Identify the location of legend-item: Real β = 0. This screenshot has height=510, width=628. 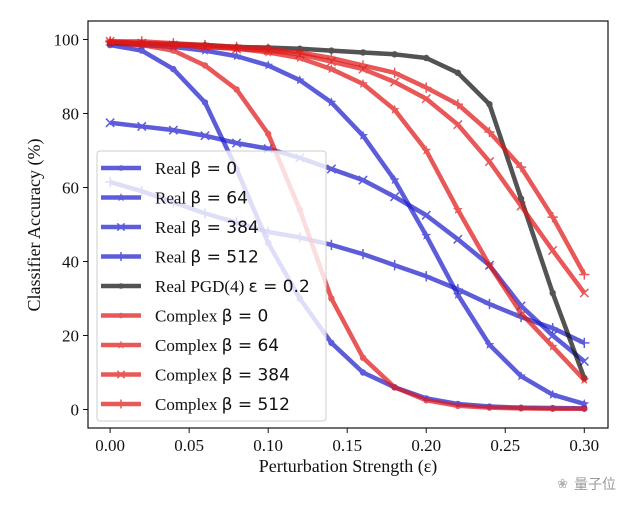
(169, 169).